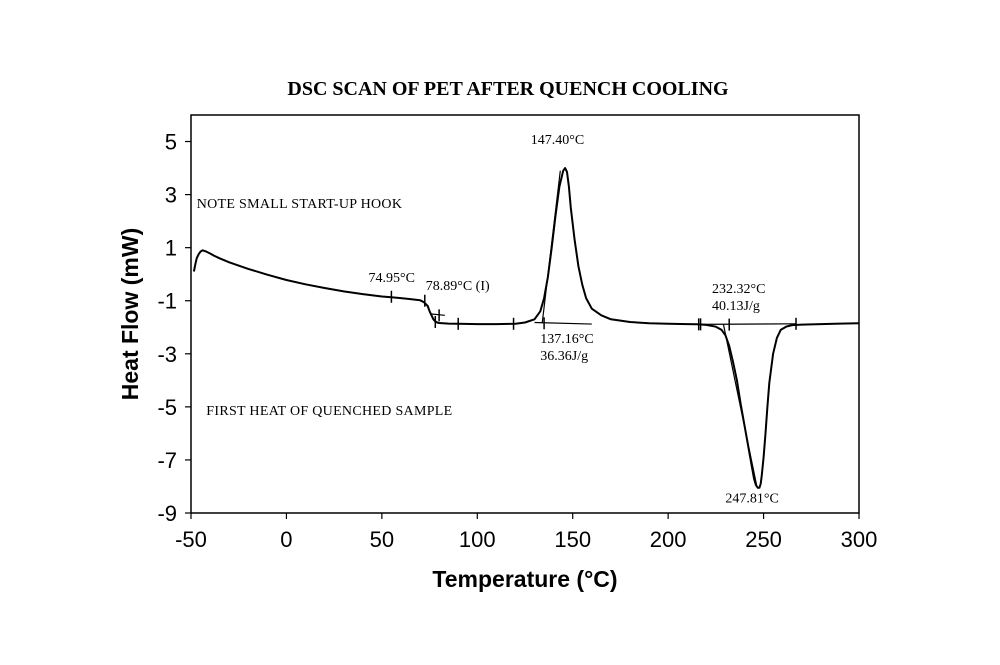 The height and width of the screenshot is (665, 1000). Describe the element at coordinates (572, 539) in the screenshot. I see `x-tick-label: 150` at that location.